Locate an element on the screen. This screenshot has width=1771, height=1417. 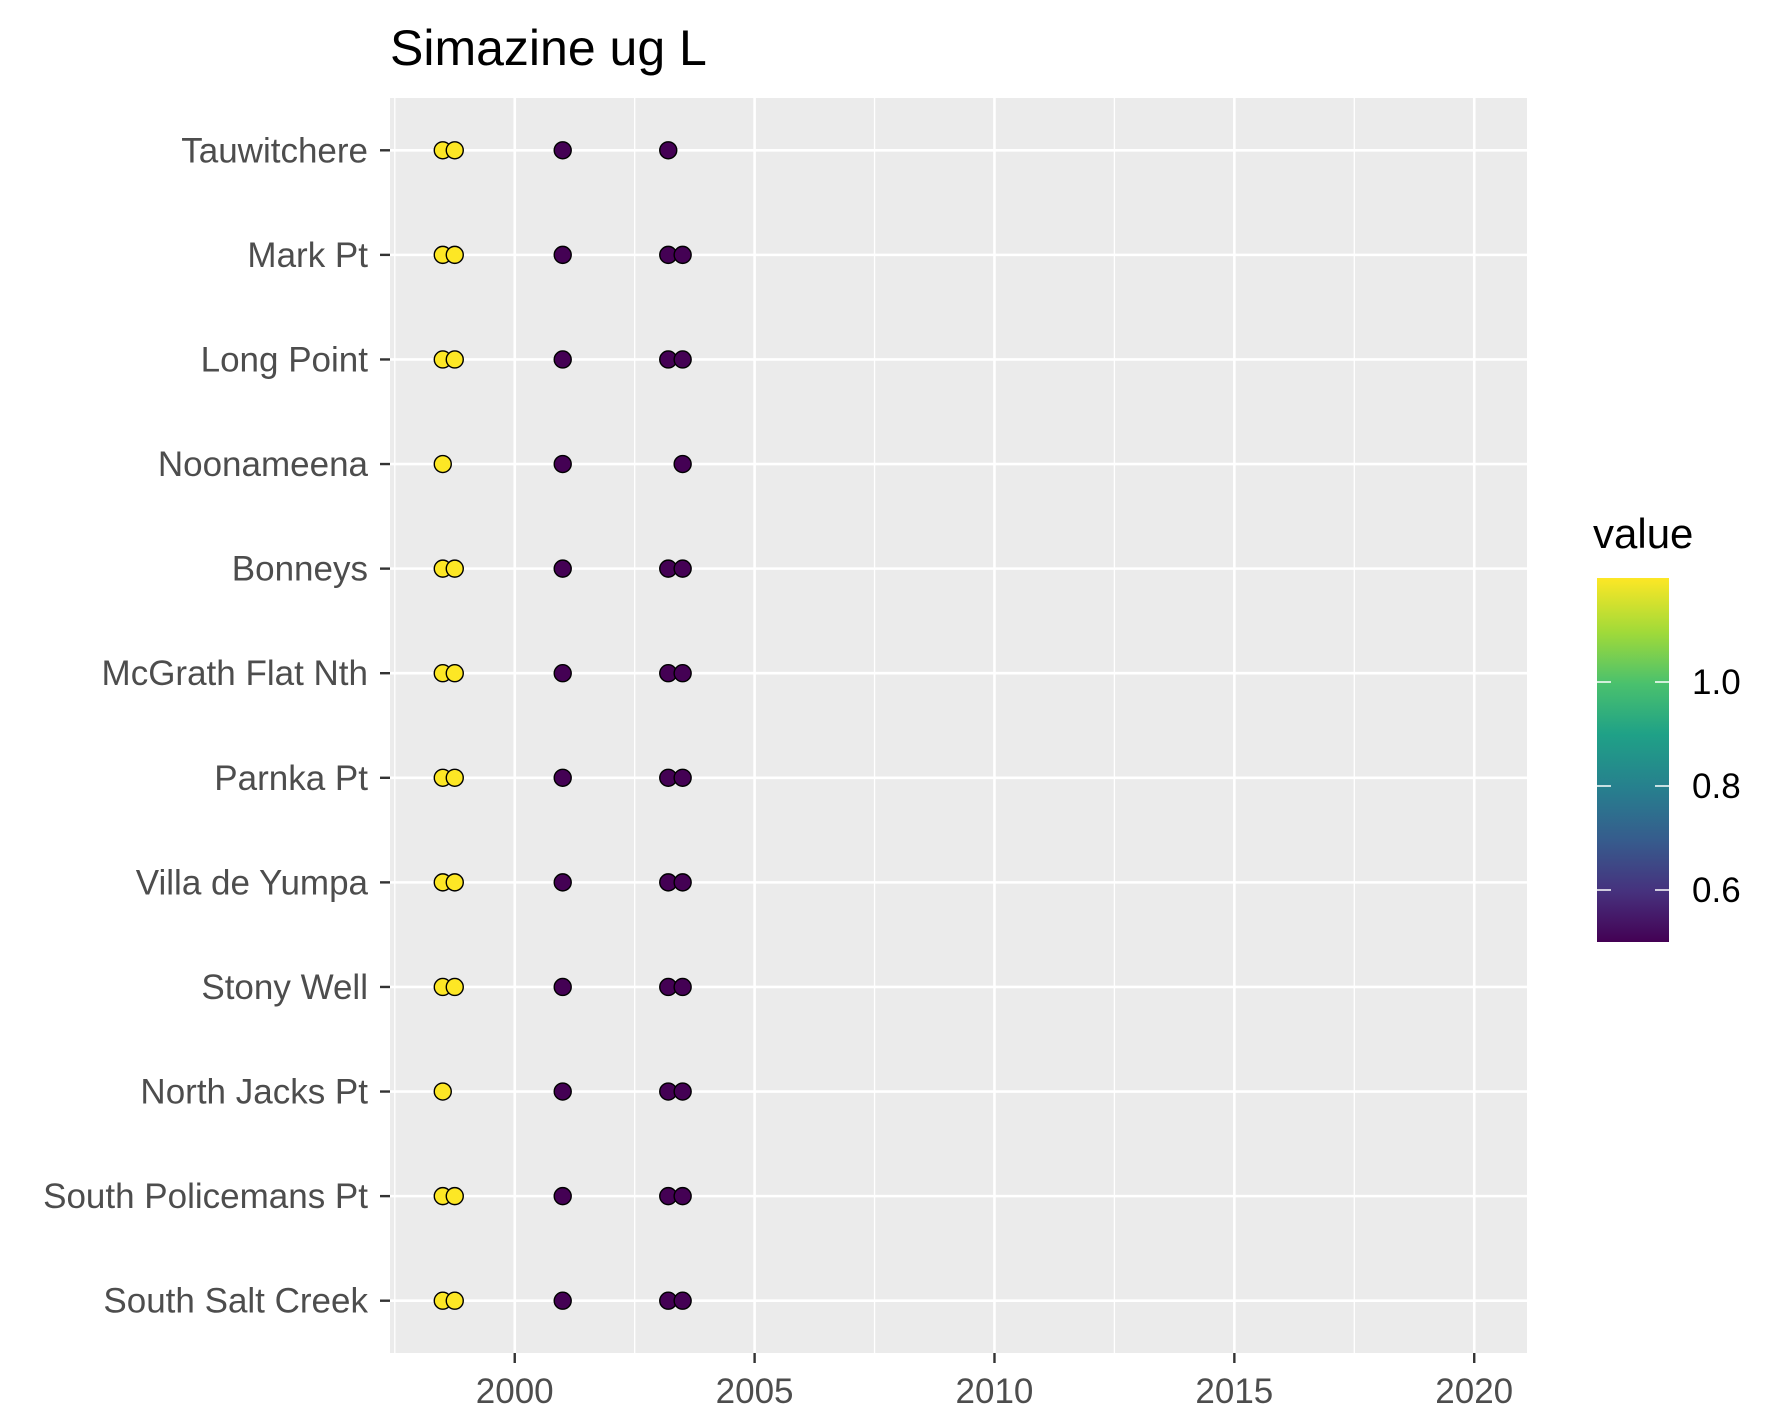
legend-tick-label: 0.6 is located at coordinates (1716, 890).